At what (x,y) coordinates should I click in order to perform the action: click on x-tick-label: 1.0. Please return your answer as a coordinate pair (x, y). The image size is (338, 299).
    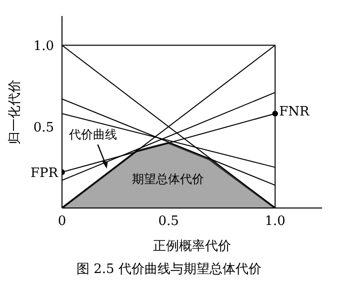
    Looking at the image, I should click on (275, 222).